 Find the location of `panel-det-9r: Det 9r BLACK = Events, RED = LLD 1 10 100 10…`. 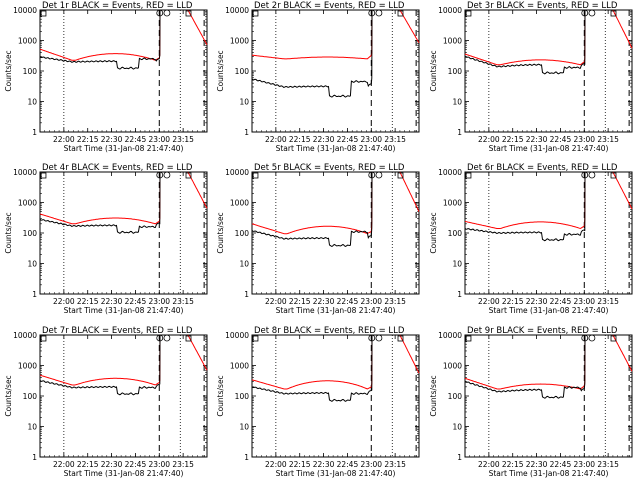

panel-det-9r: Det 9r BLACK = Events, RED = LLD 1 10 100 10… is located at coordinates (531, 402).